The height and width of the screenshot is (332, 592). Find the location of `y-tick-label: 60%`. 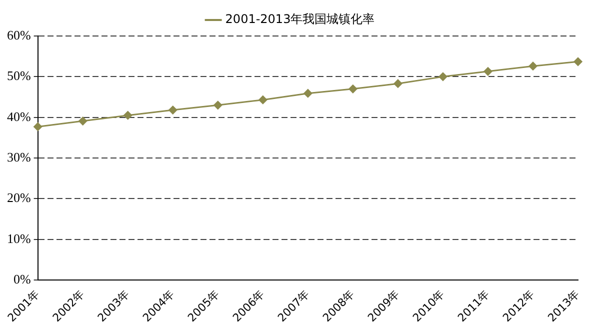

y-tick-label: 60% is located at coordinates (18, 34).